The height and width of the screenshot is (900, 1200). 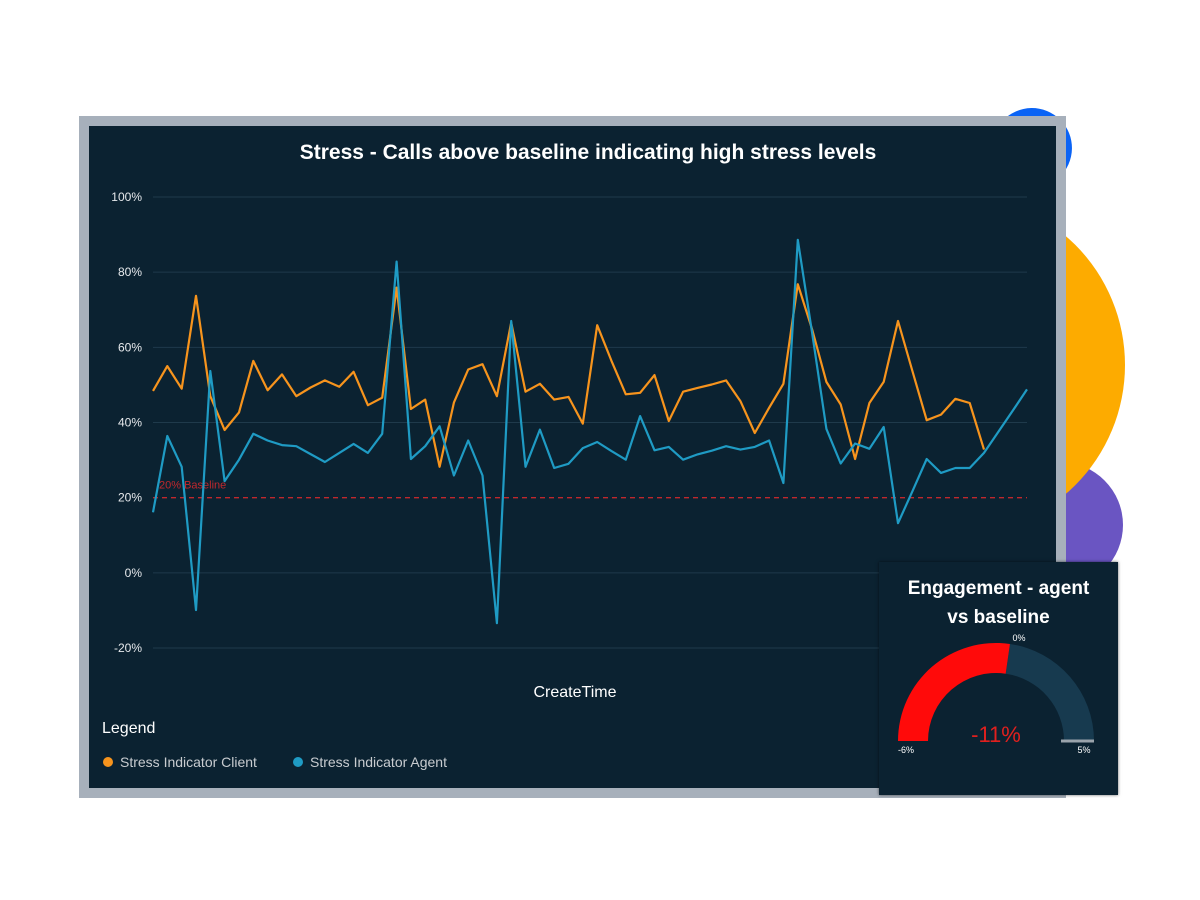 What do you see at coordinates (298, 762) in the screenshot?
I see `legend-marker-agent` at bounding box center [298, 762].